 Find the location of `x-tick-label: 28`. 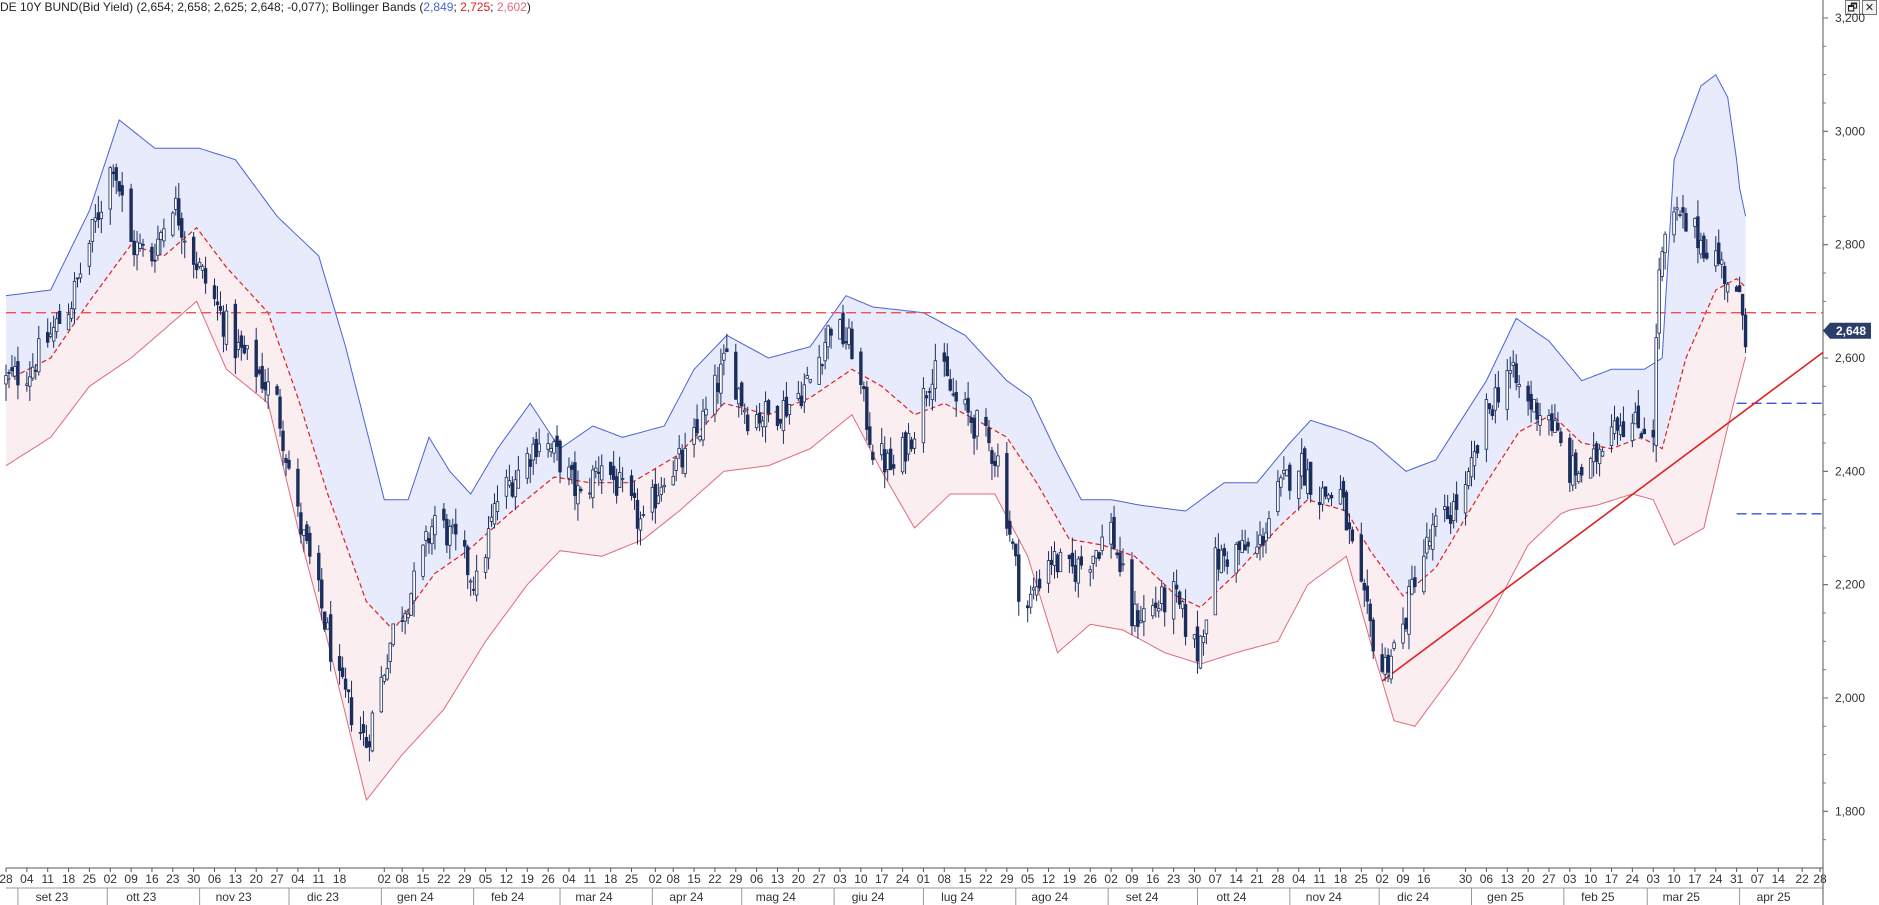

x-tick-label: 28 is located at coordinates (1278, 879).